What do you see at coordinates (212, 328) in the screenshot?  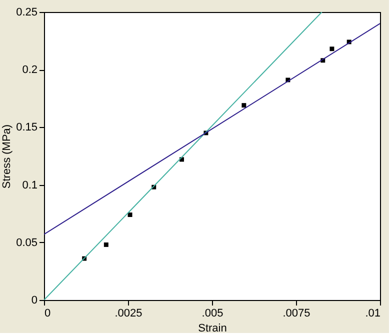 I see `x-axis-title: Strain` at bounding box center [212, 328].